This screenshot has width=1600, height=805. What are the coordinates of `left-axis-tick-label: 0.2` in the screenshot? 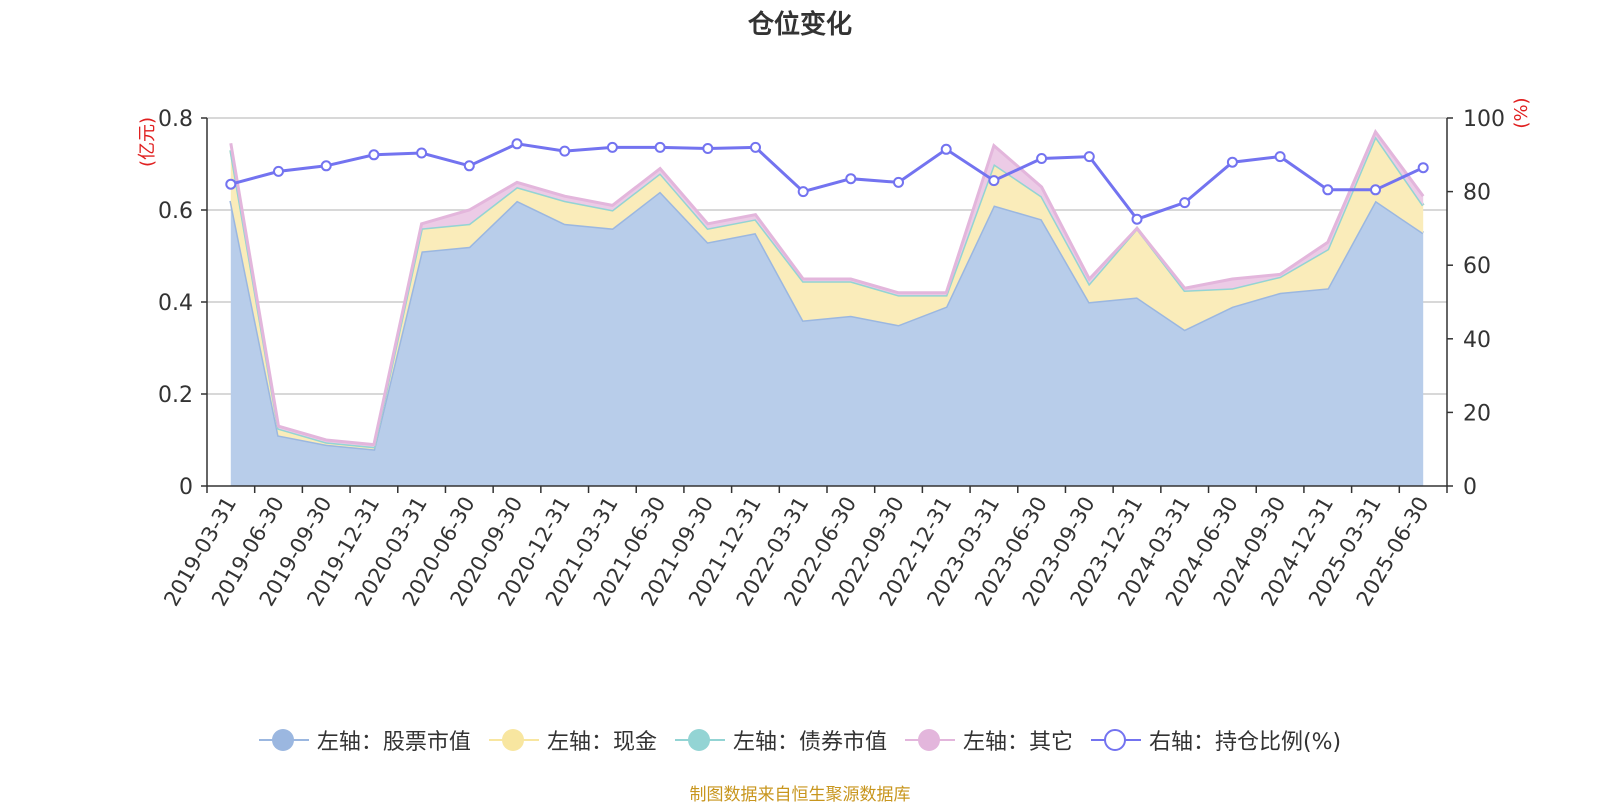 It's located at (175, 395).